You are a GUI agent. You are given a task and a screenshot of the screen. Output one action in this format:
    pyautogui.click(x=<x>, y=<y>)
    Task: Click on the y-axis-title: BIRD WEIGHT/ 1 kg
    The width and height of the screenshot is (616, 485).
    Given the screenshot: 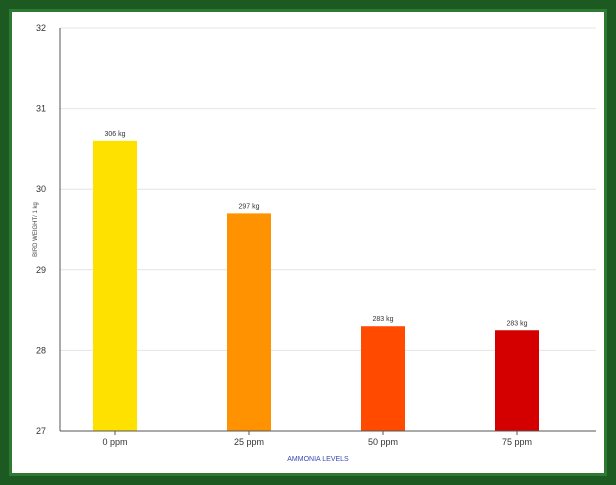 What is the action you would take?
    pyautogui.click(x=36, y=229)
    